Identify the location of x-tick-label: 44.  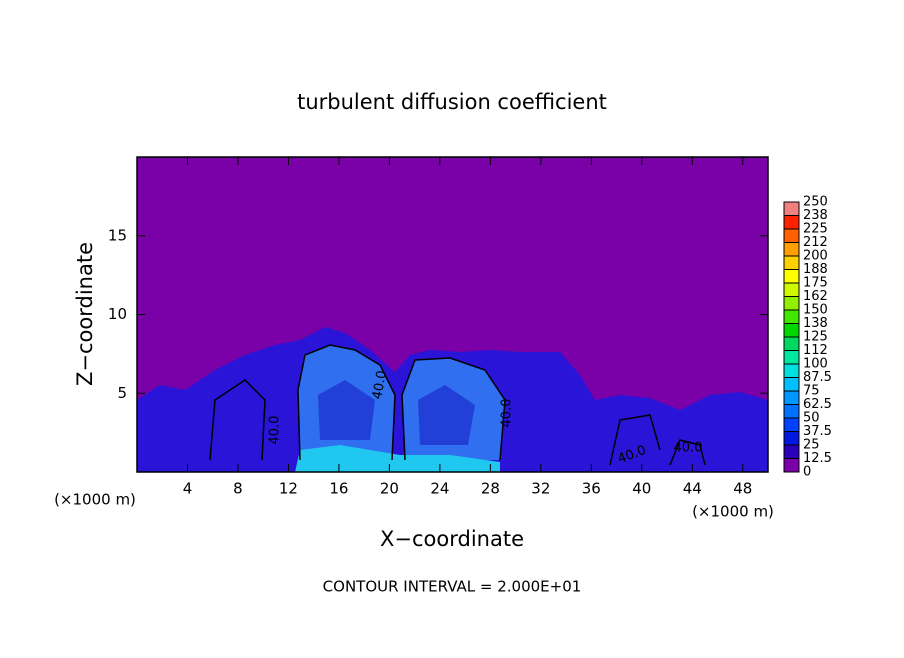
(692, 489).